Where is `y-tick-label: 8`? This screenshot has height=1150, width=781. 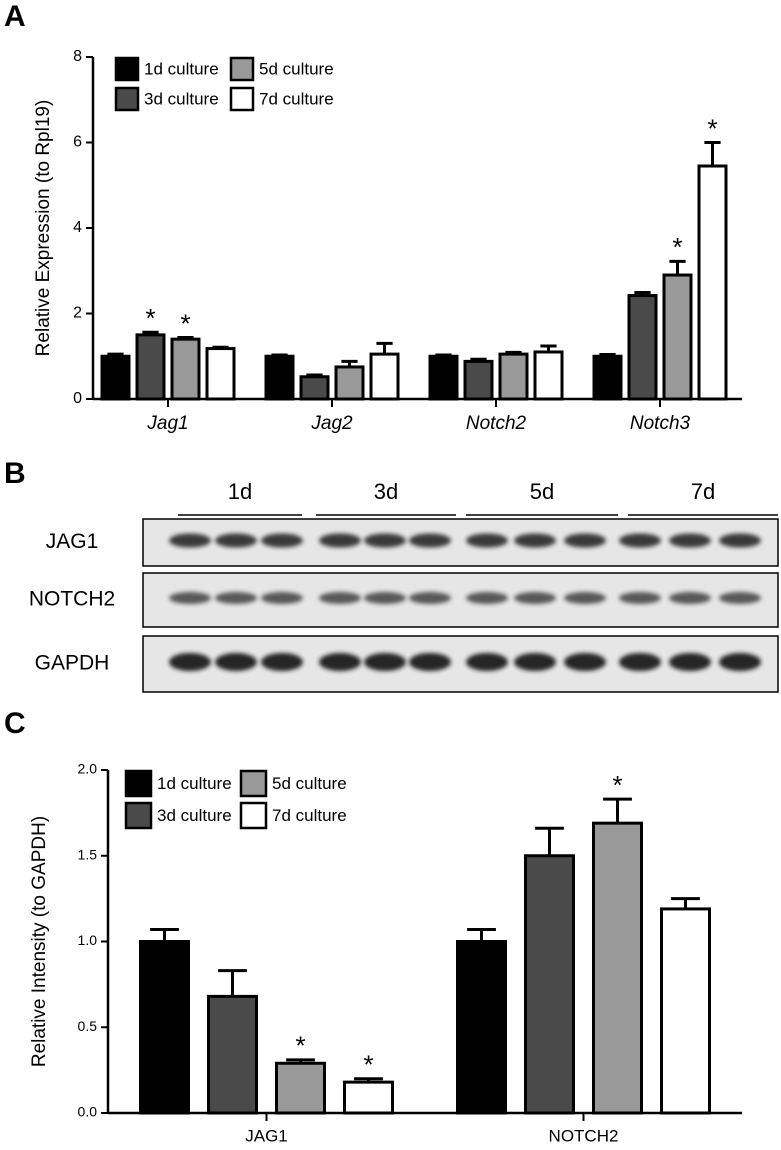 y-tick-label: 8 is located at coordinates (77, 56).